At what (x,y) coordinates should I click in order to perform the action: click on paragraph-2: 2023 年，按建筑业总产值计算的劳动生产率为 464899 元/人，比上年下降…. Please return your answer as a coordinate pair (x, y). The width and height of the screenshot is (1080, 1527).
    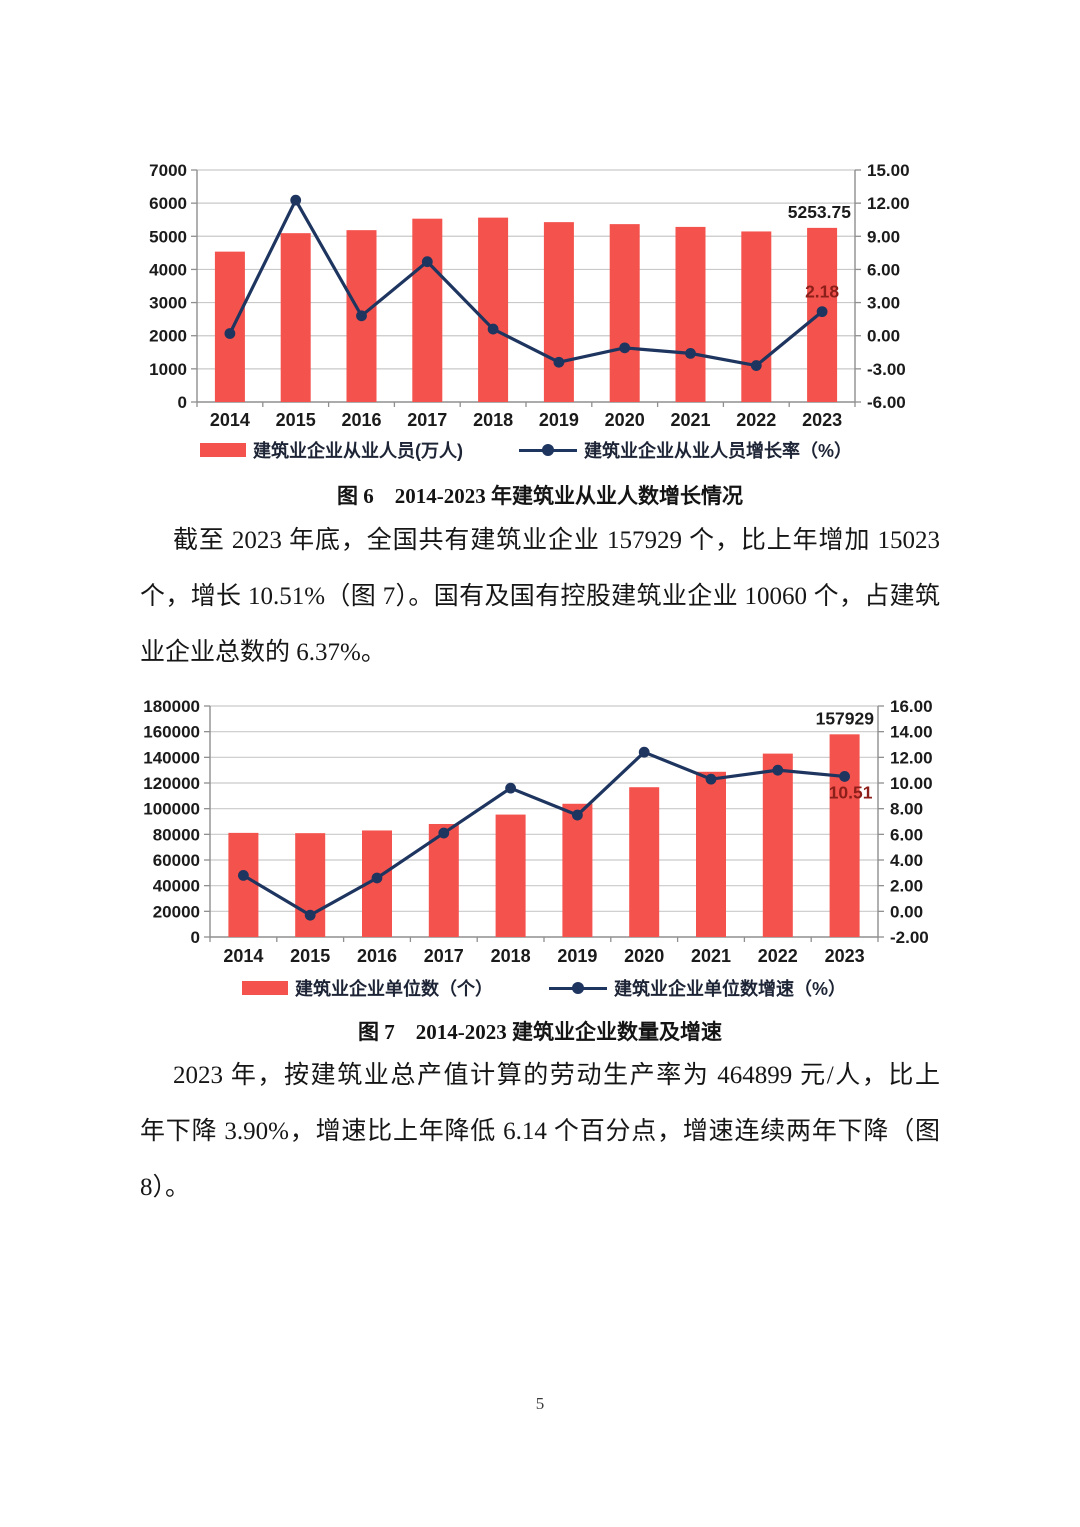
    Looking at the image, I should click on (540, 1132).